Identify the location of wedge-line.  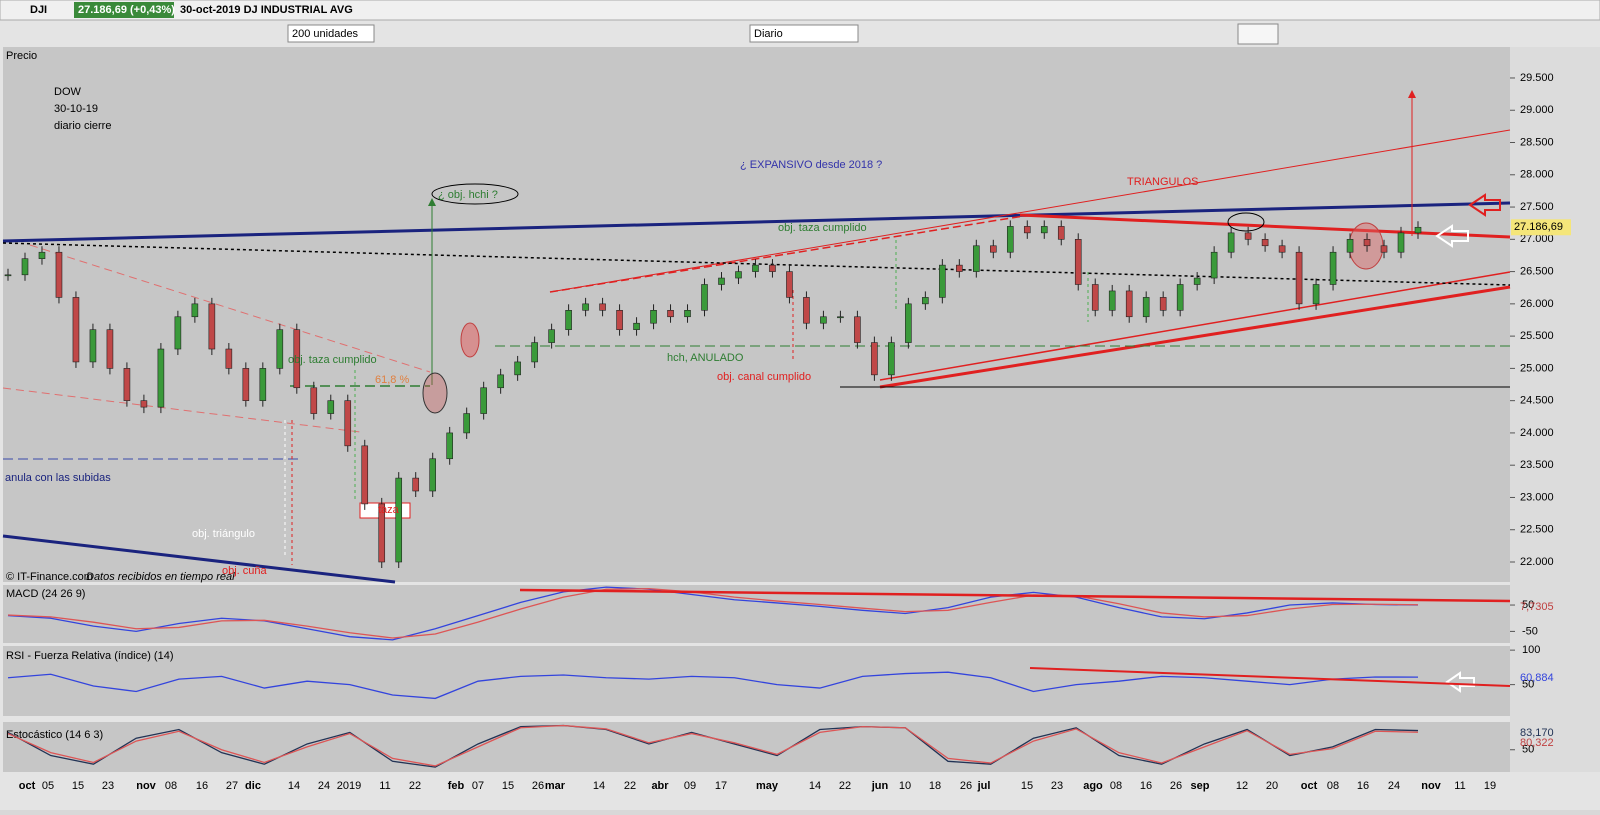
(230, 308).